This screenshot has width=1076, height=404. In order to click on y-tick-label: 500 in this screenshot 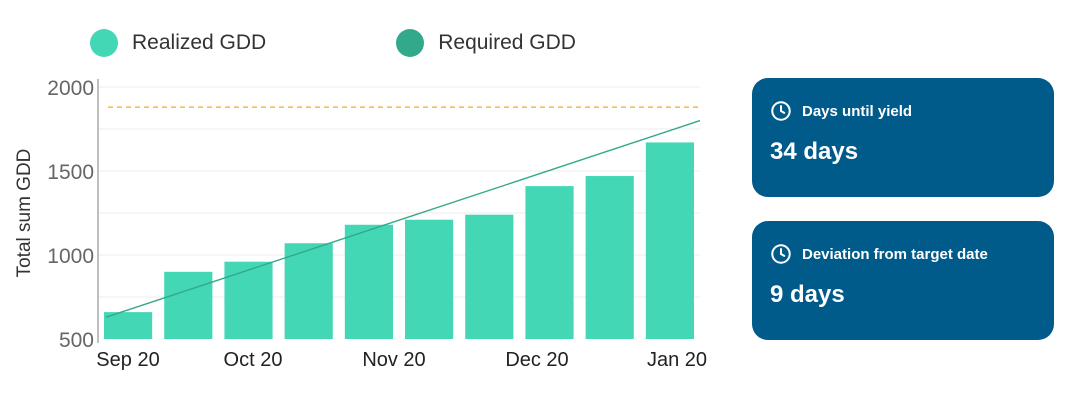, I will do `click(76, 340)`.